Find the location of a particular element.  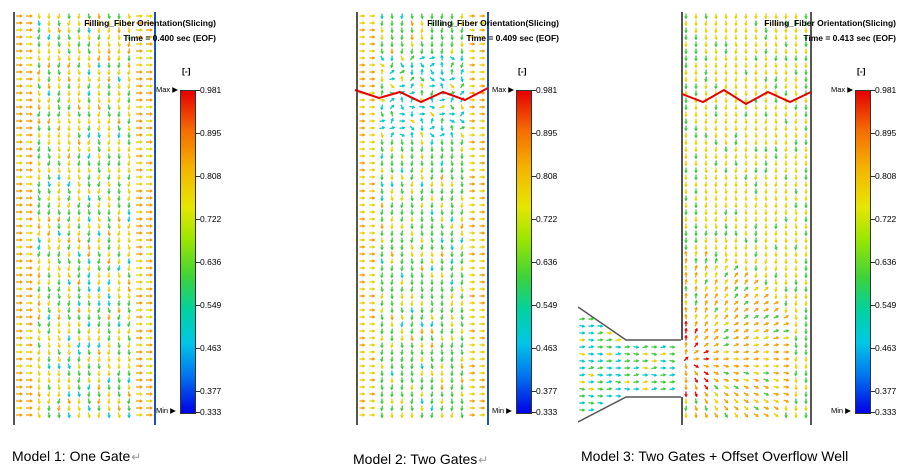

caption-text-2: Model 2: Two Gates is located at coordinates (415, 459).